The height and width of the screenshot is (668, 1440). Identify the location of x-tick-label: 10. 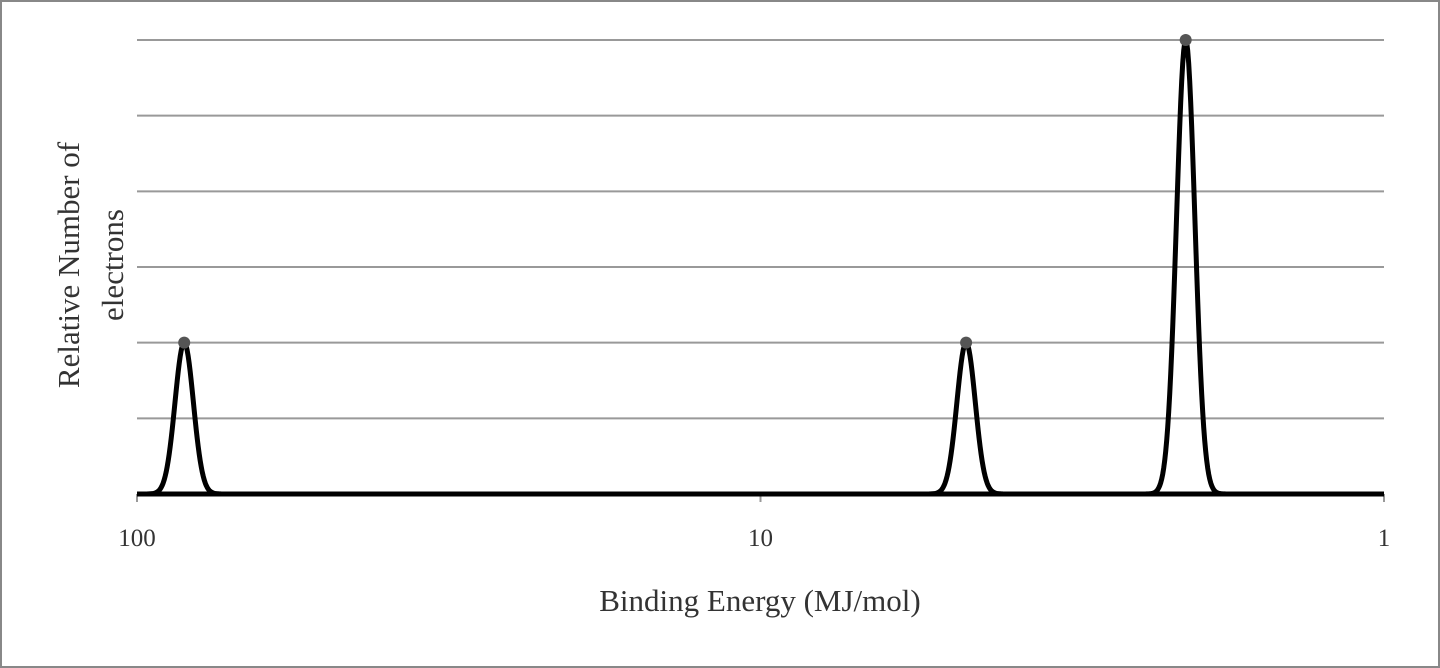
(760, 538).